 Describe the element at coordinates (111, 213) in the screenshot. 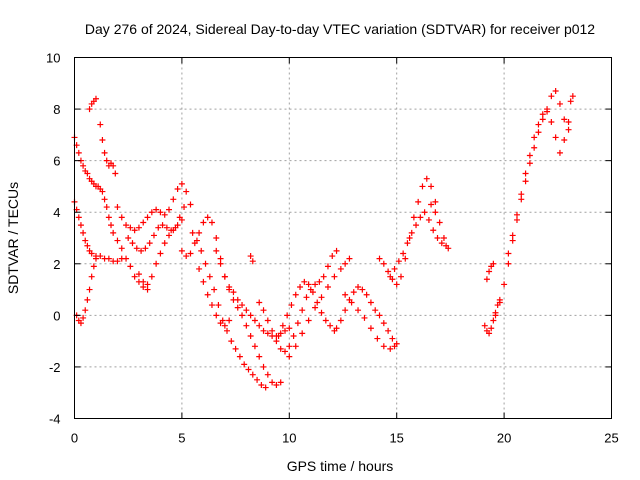

I see `series-arc-a` at that location.